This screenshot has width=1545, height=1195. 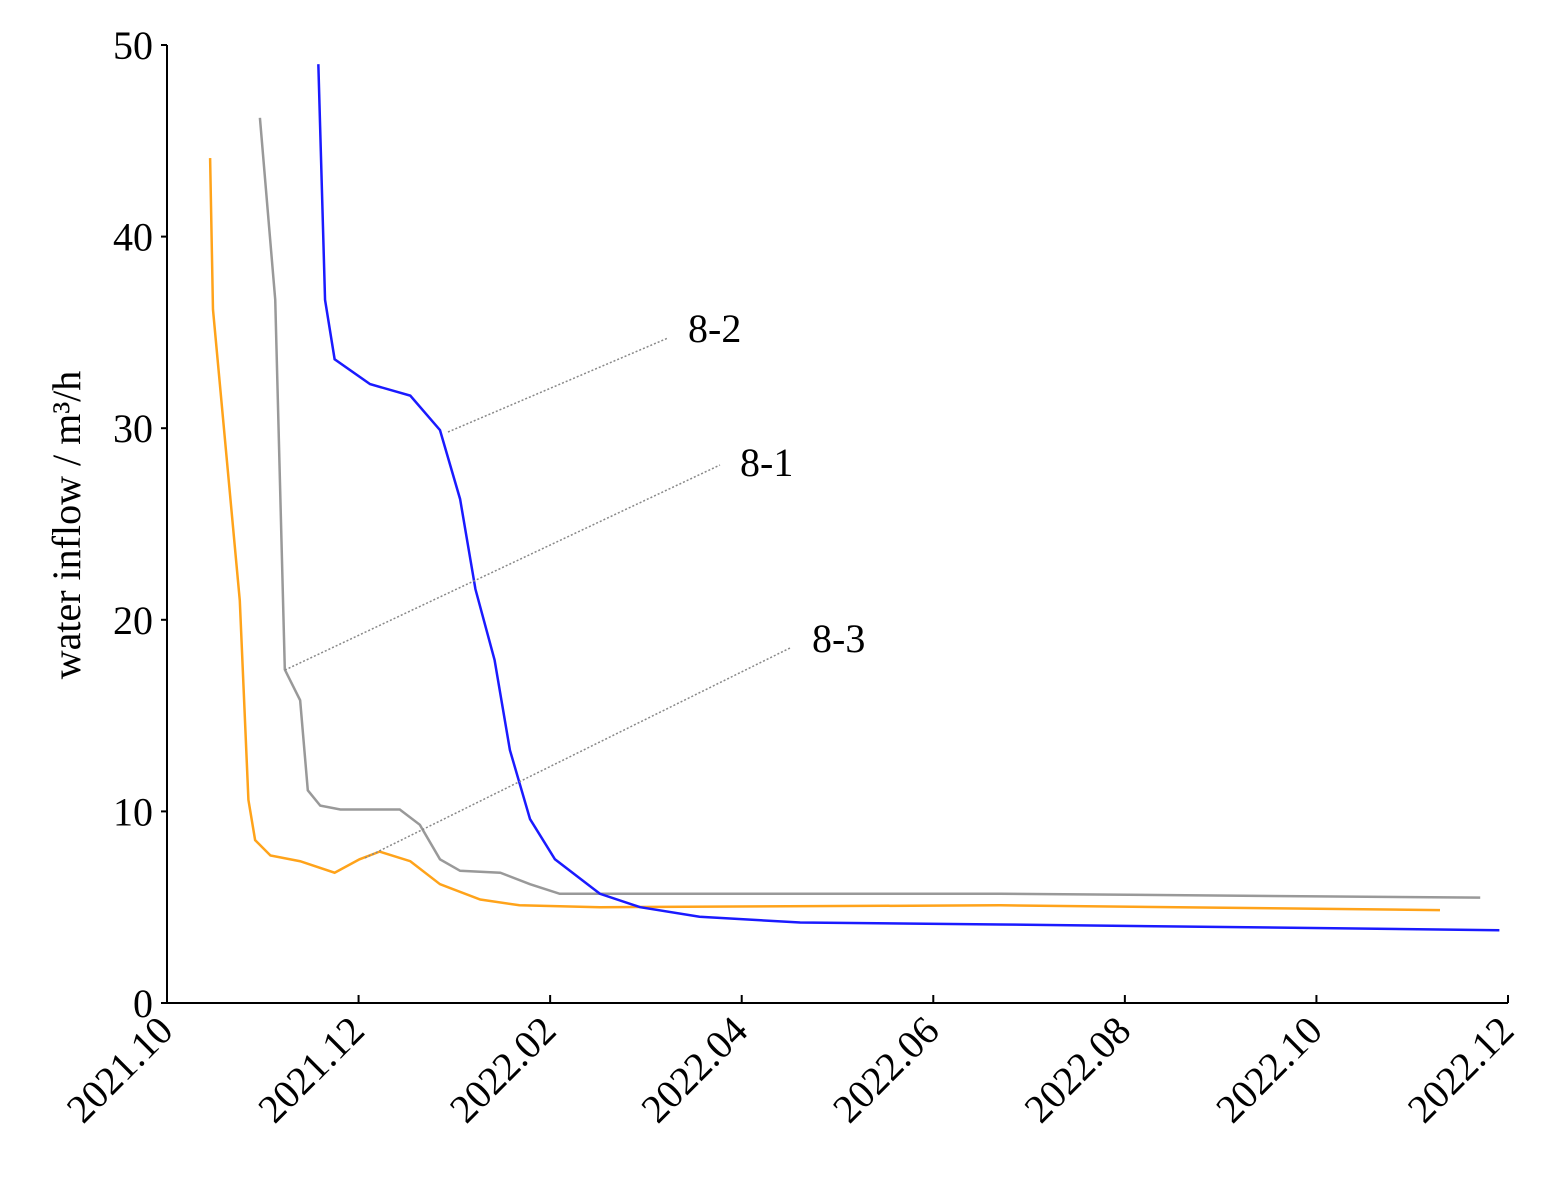 What do you see at coordinates (714, 328) in the screenshot?
I see `series-label: 8-2` at bounding box center [714, 328].